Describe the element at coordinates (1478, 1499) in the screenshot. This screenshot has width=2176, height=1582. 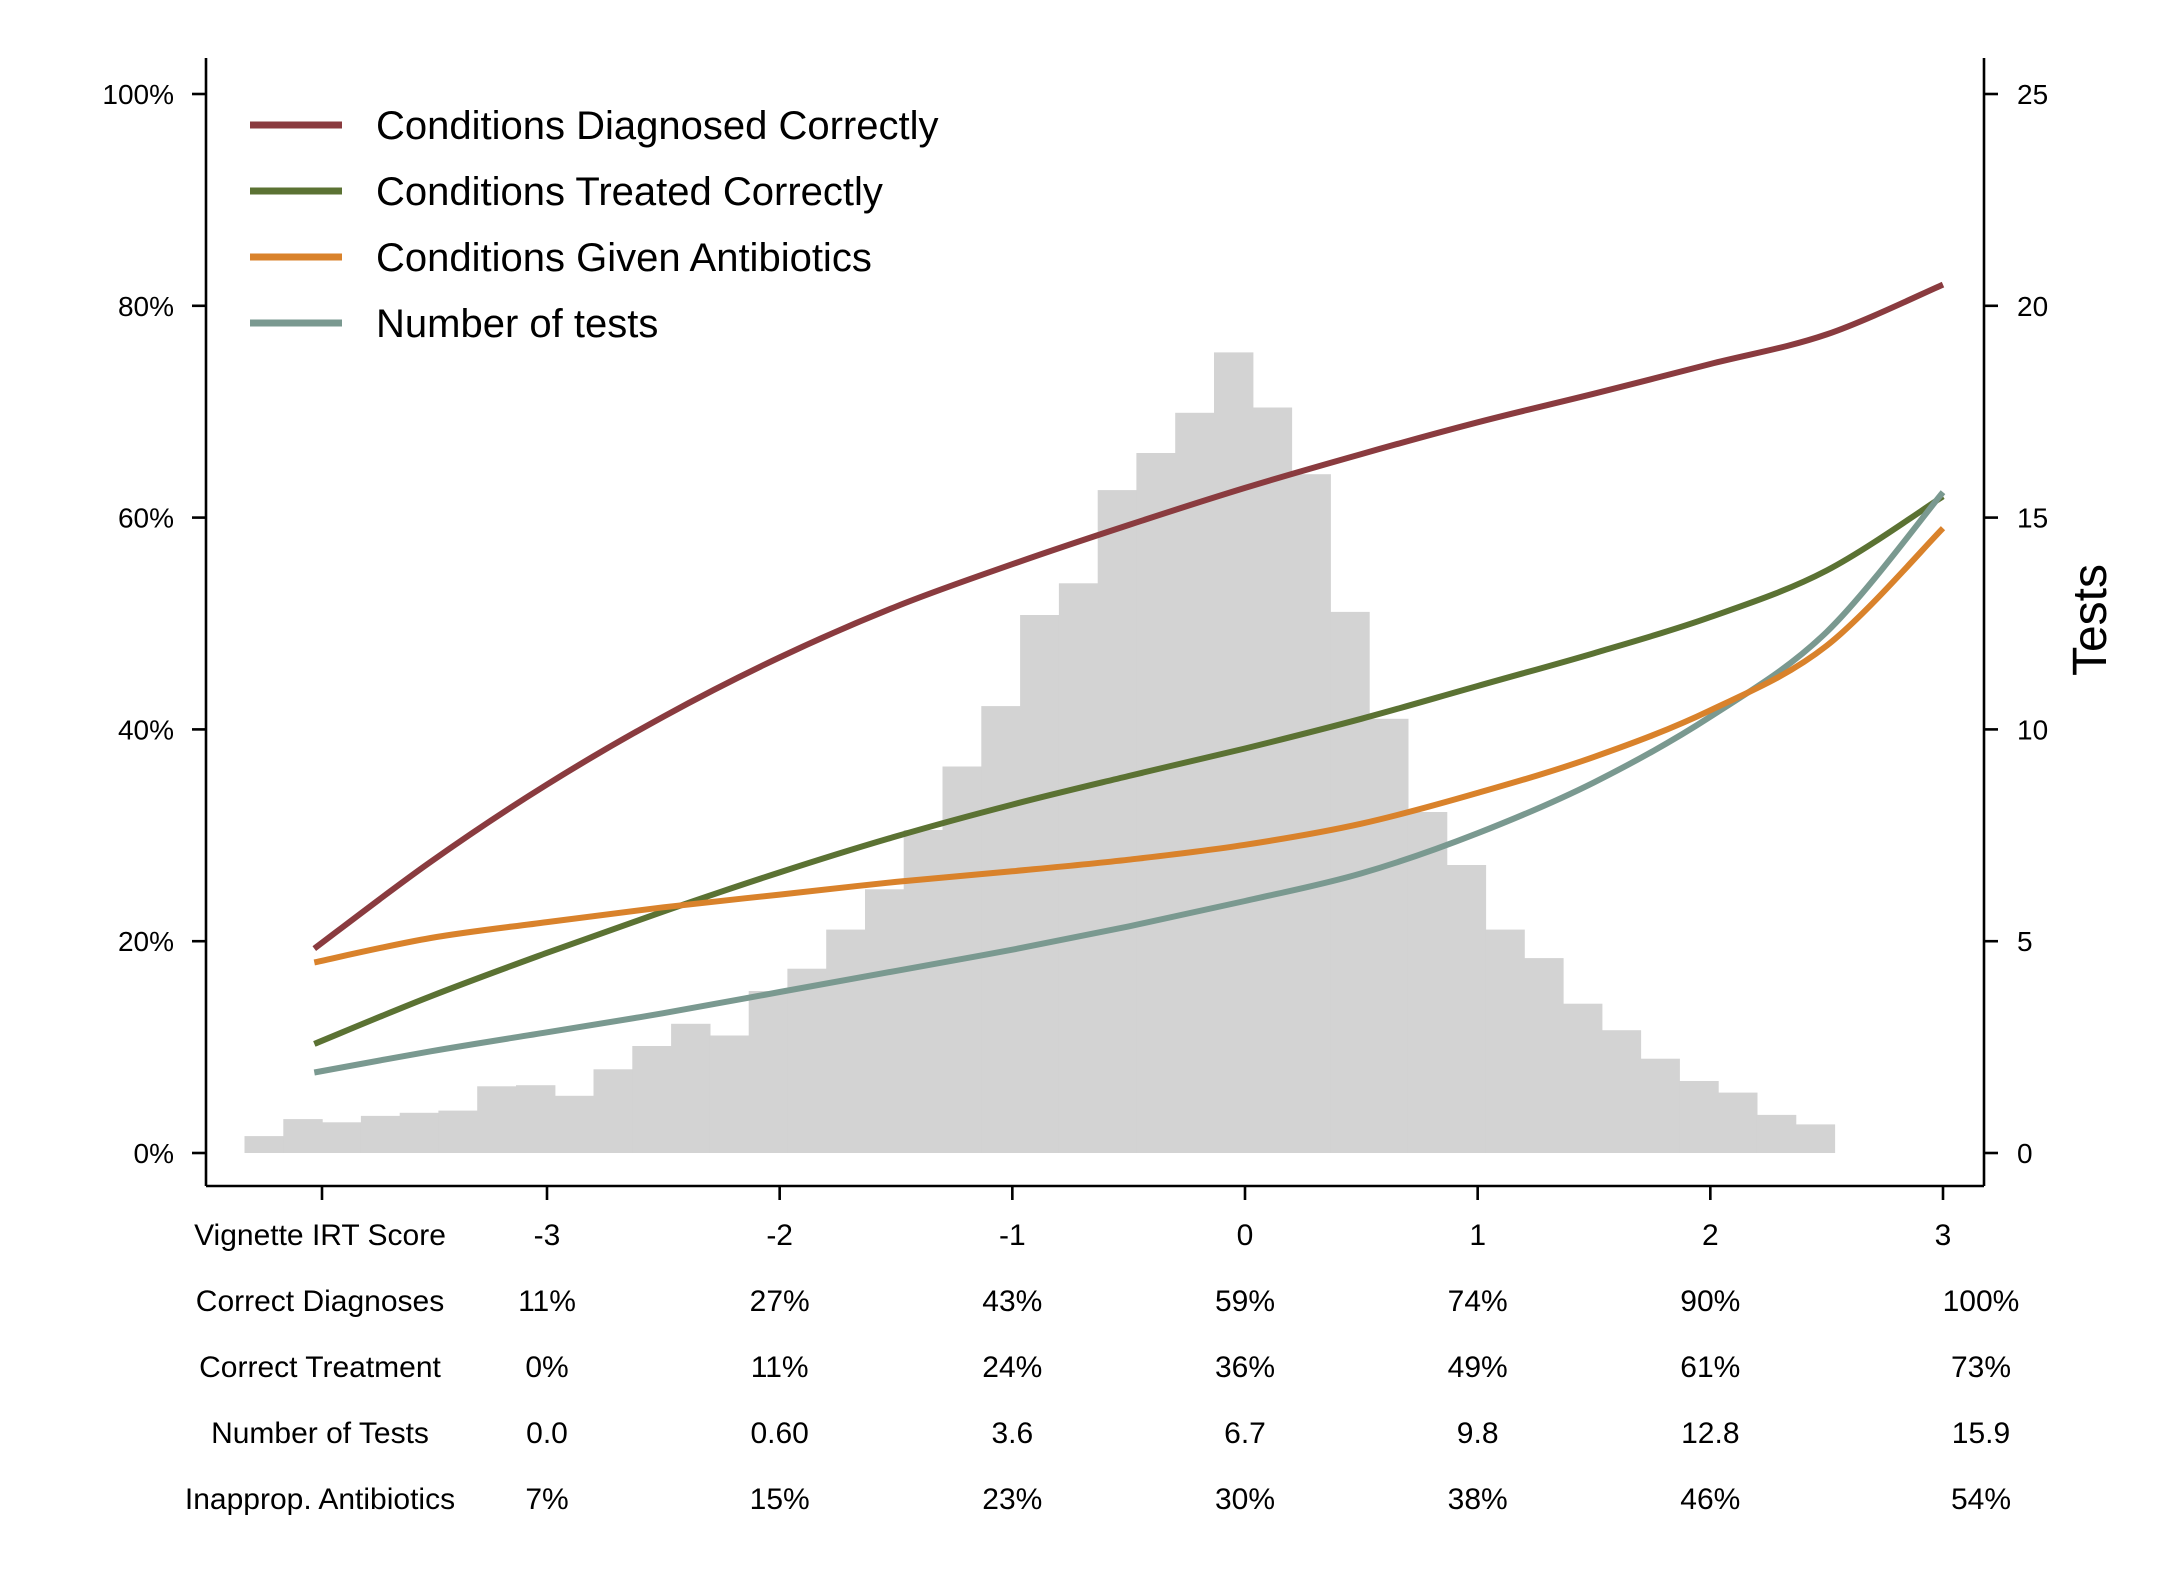
I see `table-cell: 38%` at that location.